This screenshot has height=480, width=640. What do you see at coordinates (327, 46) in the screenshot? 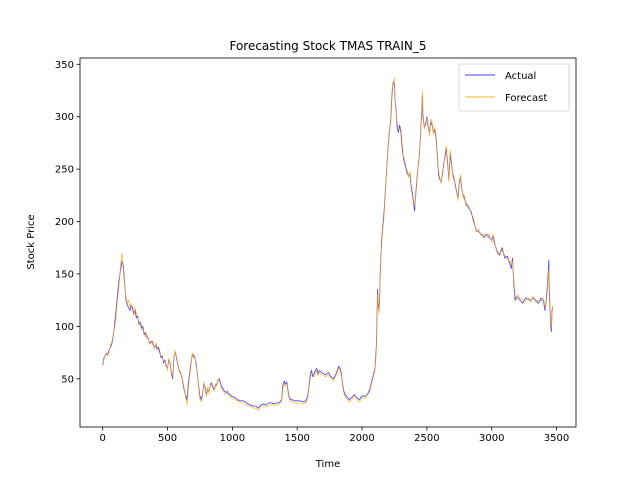
I see `chart-title: Forecasting Stock TMAS TRAIN_5` at bounding box center [327, 46].